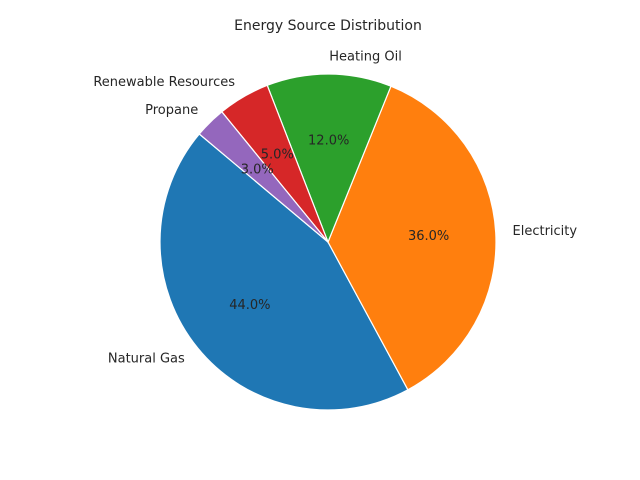 The width and height of the screenshot is (640, 480). Describe the element at coordinates (146, 358) in the screenshot. I see `slice-label-natural-gas: Natural Gas` at that location.